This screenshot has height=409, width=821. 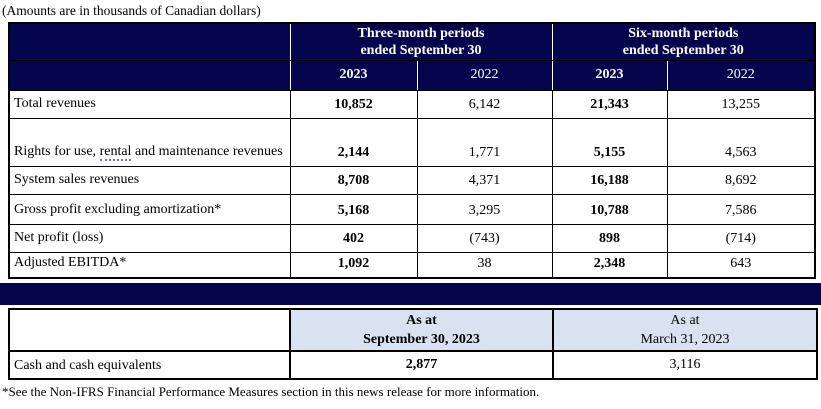 I want to click on value-6mo-2022: 643, so click(x=741, y=265).